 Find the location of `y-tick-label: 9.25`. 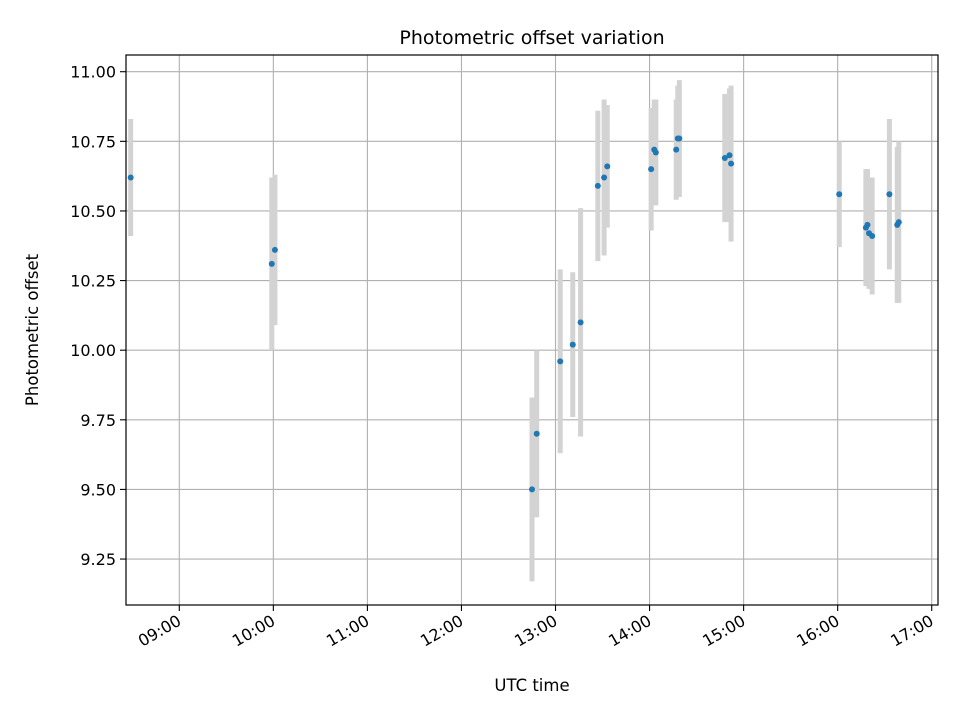

y-tick-label: 9.25 is located at coordinates (98, 559).